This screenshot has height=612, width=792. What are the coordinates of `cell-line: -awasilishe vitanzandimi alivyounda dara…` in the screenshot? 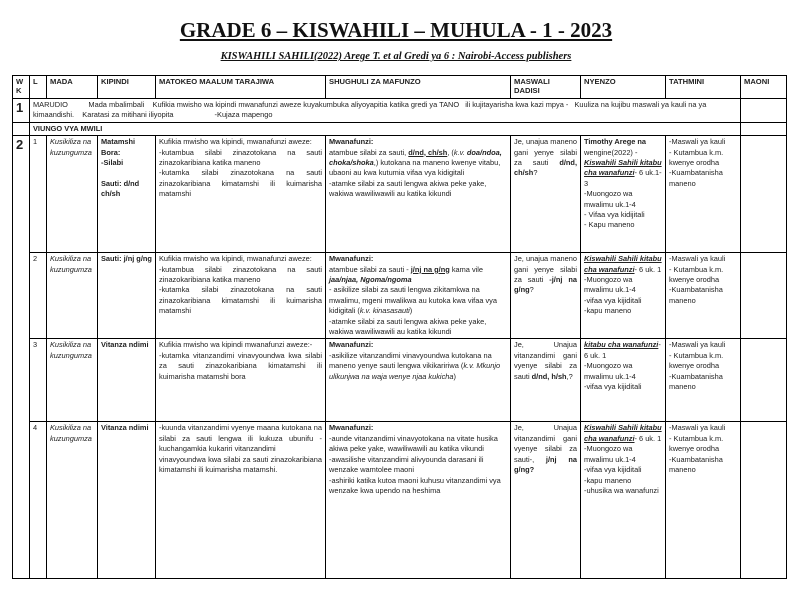 It's located at (406, 464).